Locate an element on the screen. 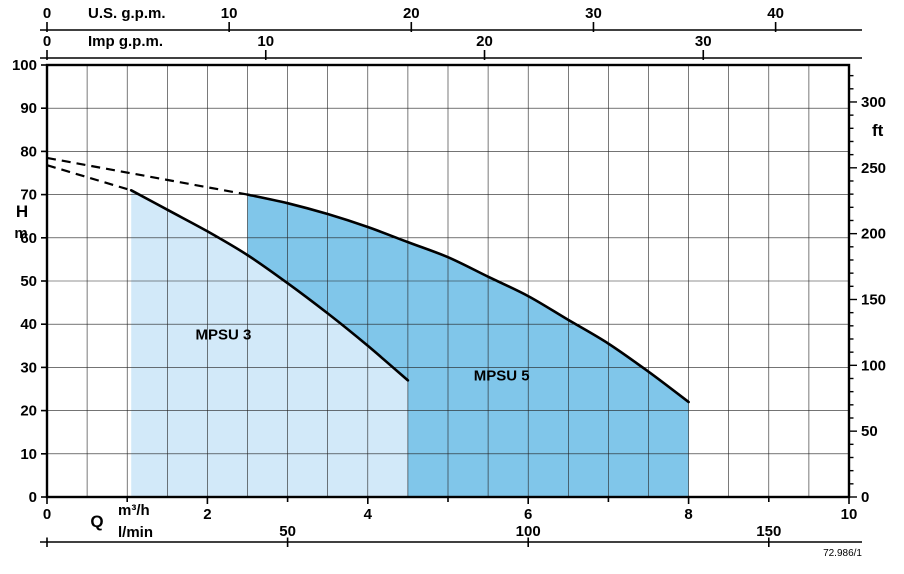 The width and height of the screenshot is (904, 574). h-axis: 0 10 20 30 40 50 60 70 80 90 100 Hm is located at coordinates (29, 281).